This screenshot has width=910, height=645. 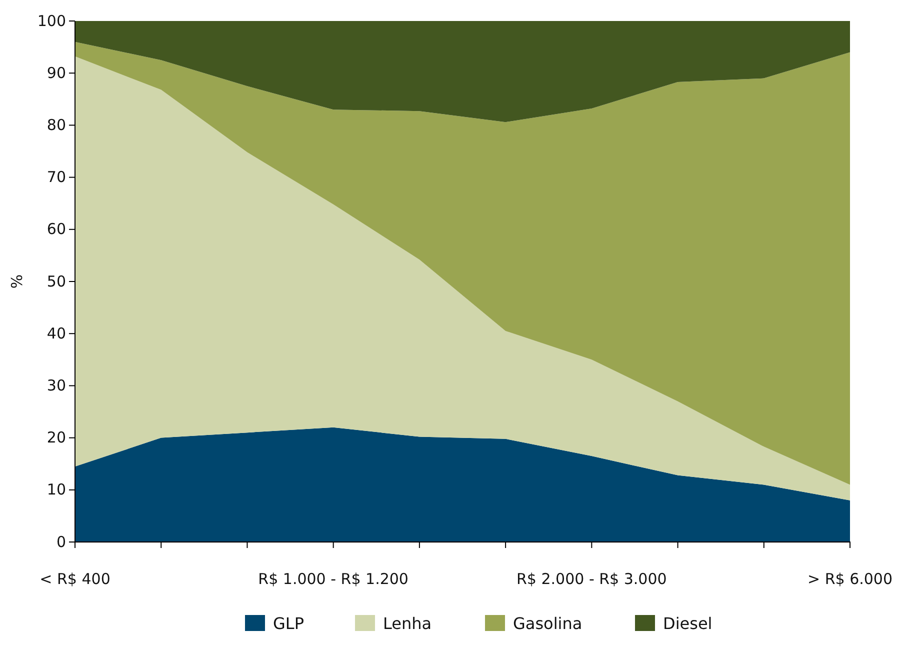 I want to click on y-tick-label: 0, so click(x=61, y=541).